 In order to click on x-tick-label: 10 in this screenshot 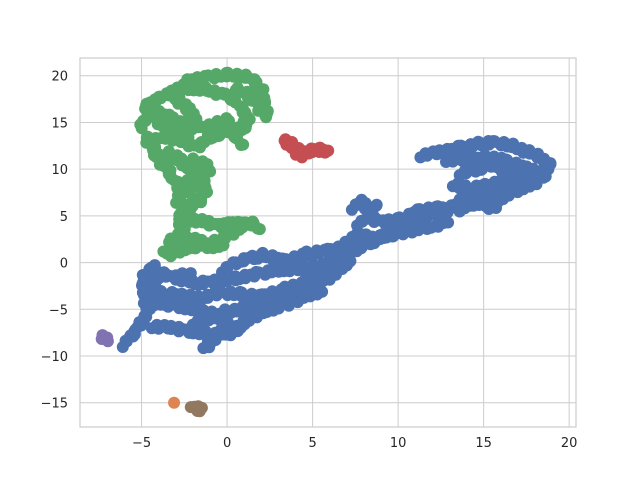, I will do `click(398, 443)`.